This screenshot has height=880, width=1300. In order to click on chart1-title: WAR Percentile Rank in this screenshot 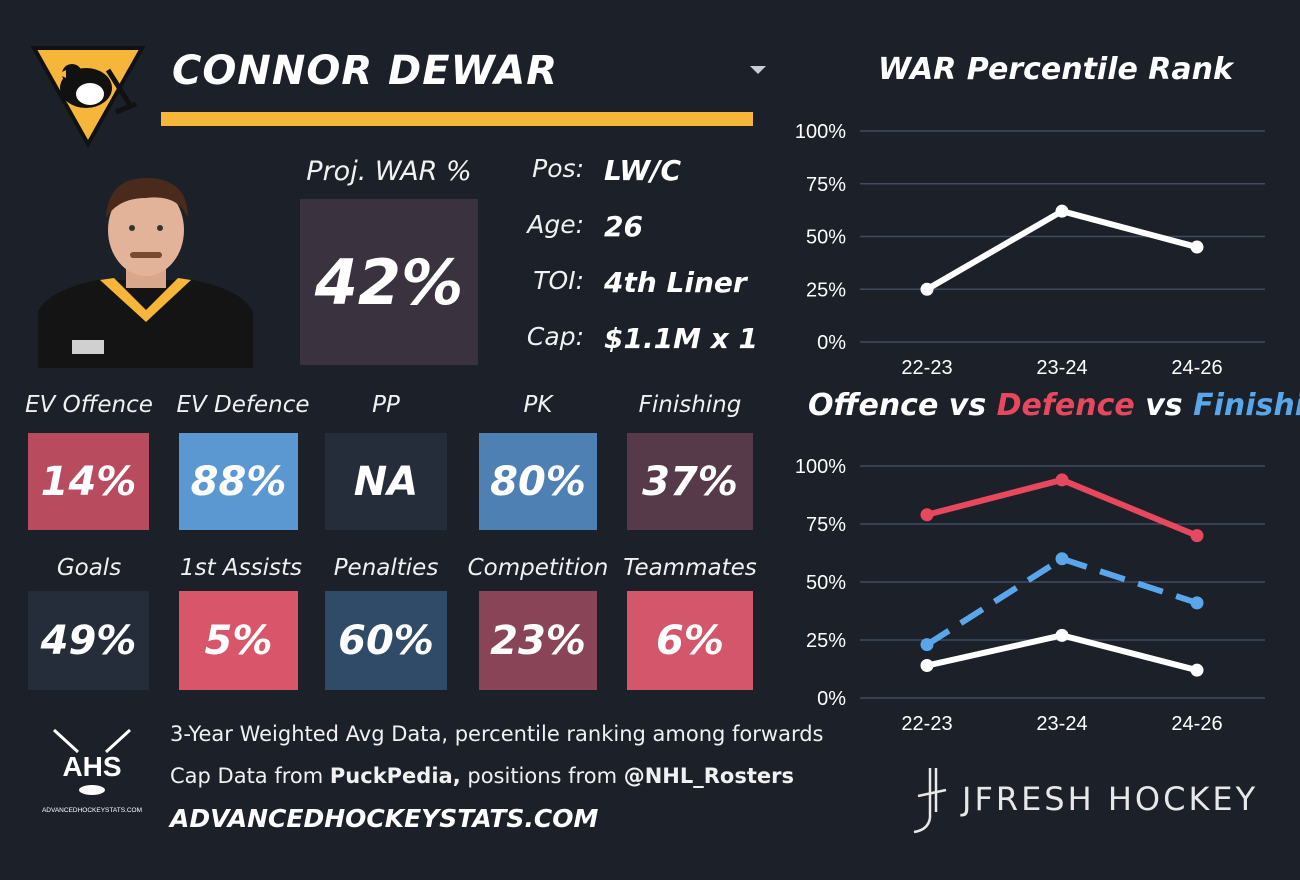, I will do `click(1055, 69)`.